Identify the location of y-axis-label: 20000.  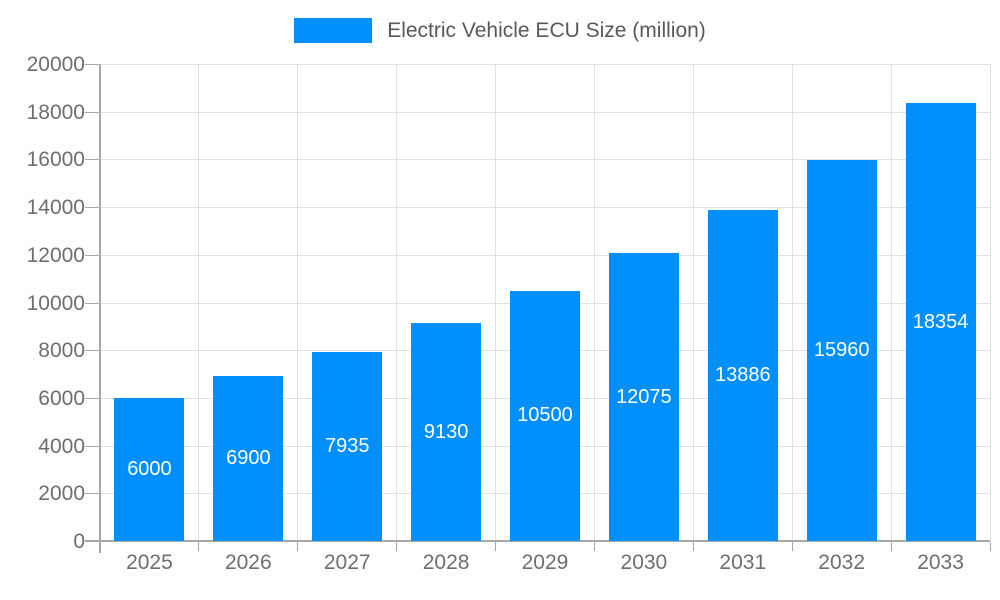
(55, 64).